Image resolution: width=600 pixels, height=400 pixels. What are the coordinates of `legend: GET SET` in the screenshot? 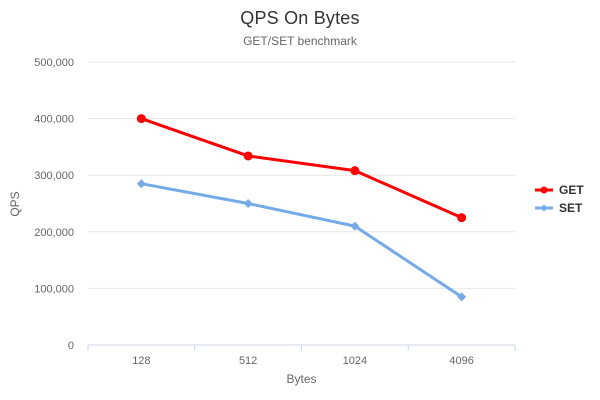 It's located at (559, 199).